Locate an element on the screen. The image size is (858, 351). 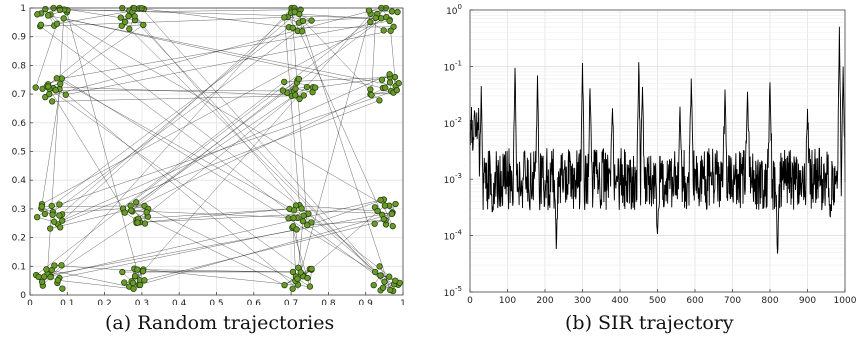
x-tick-label: 0.6 is located at coordinates (254, 302).